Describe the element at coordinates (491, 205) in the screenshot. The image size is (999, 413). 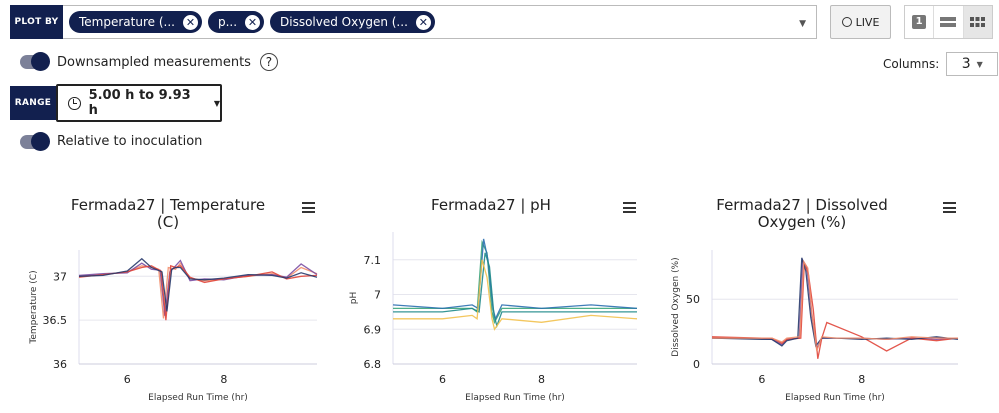
I see `chart-title-ph: Fermada27 | pH` at that location.